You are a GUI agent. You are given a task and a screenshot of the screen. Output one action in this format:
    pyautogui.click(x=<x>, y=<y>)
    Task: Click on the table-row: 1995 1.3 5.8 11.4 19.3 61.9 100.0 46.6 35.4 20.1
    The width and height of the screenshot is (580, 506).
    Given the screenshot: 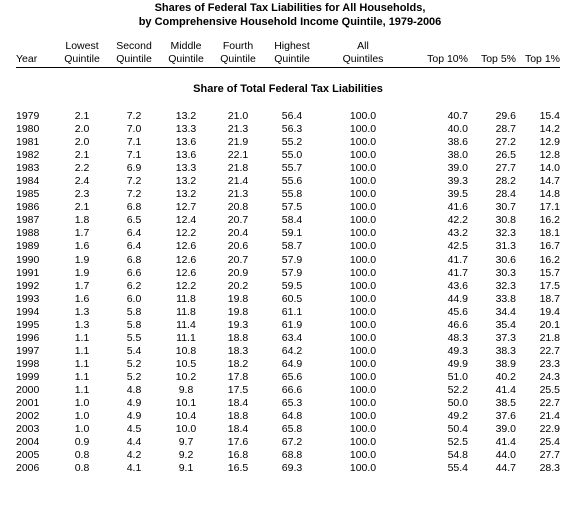 What is the action you would take?
    pyautogui.click(x=288, y=325)
    